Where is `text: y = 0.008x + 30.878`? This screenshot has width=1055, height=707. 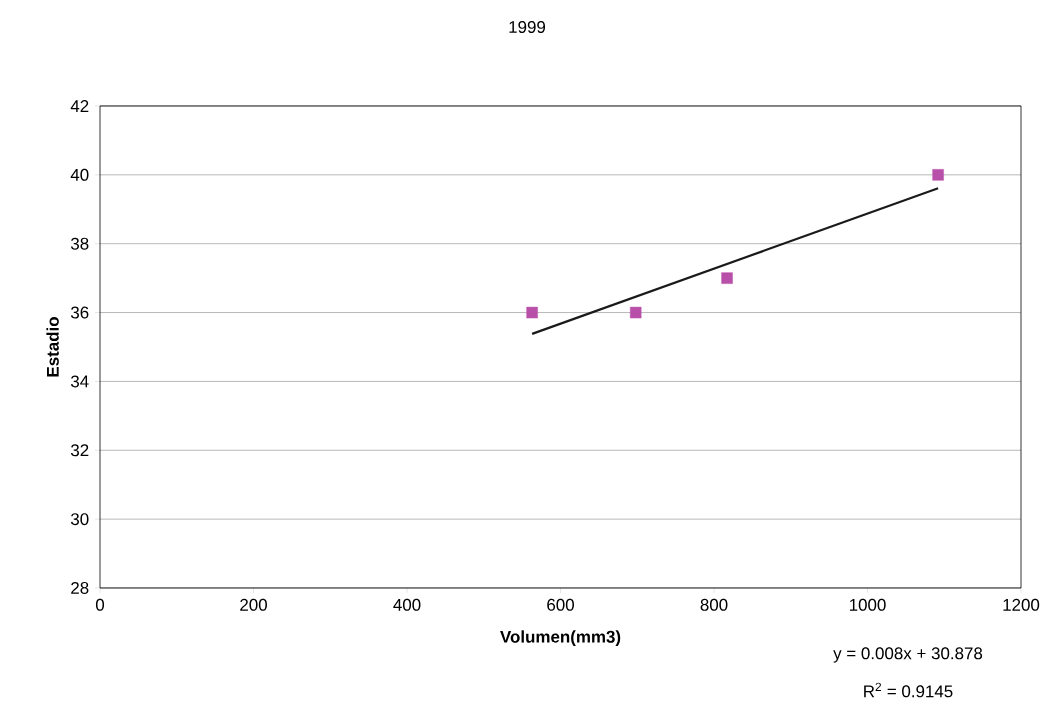 text: y = 0.008x + 30.878 is located at coordinates (908, 655).